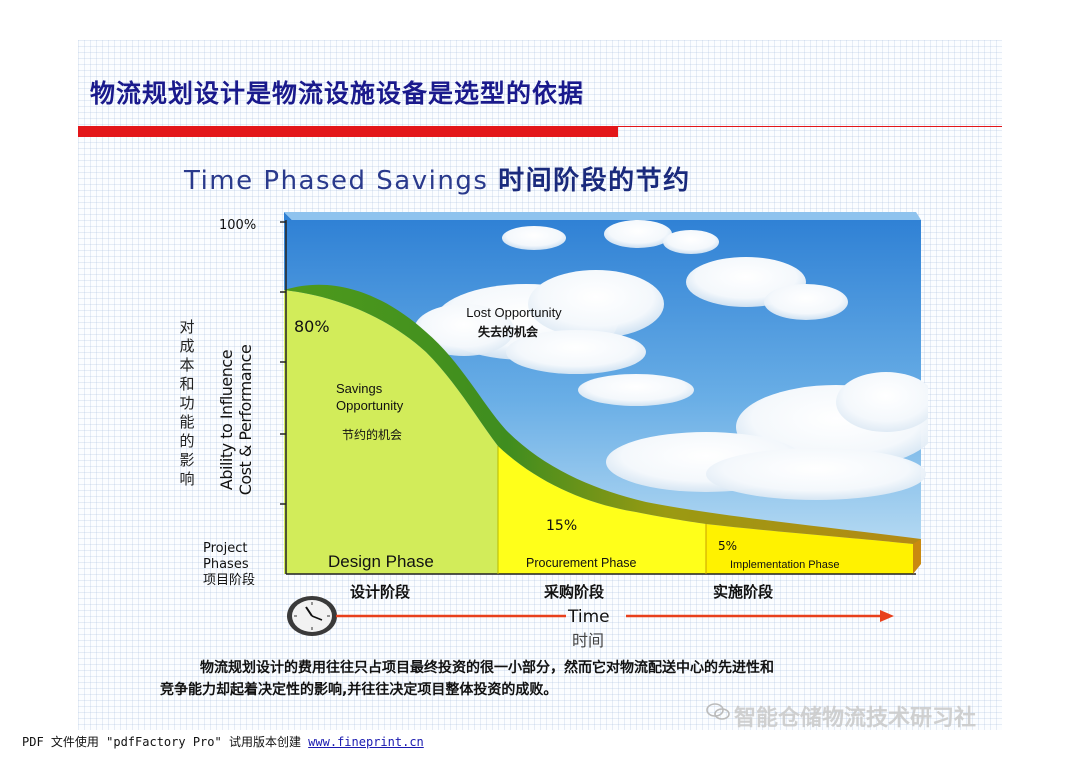  I want to click on design-phase-area, so click(391, 432).